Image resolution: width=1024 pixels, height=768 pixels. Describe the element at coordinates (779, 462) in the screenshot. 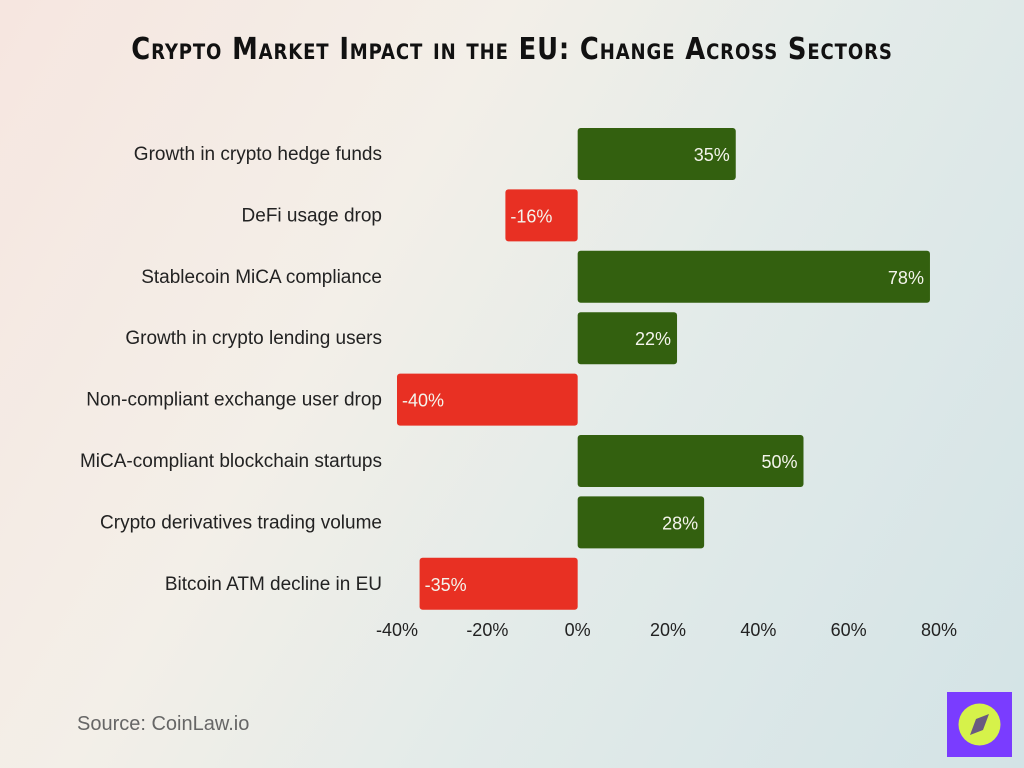

I see `data-label: 50%` at that location.